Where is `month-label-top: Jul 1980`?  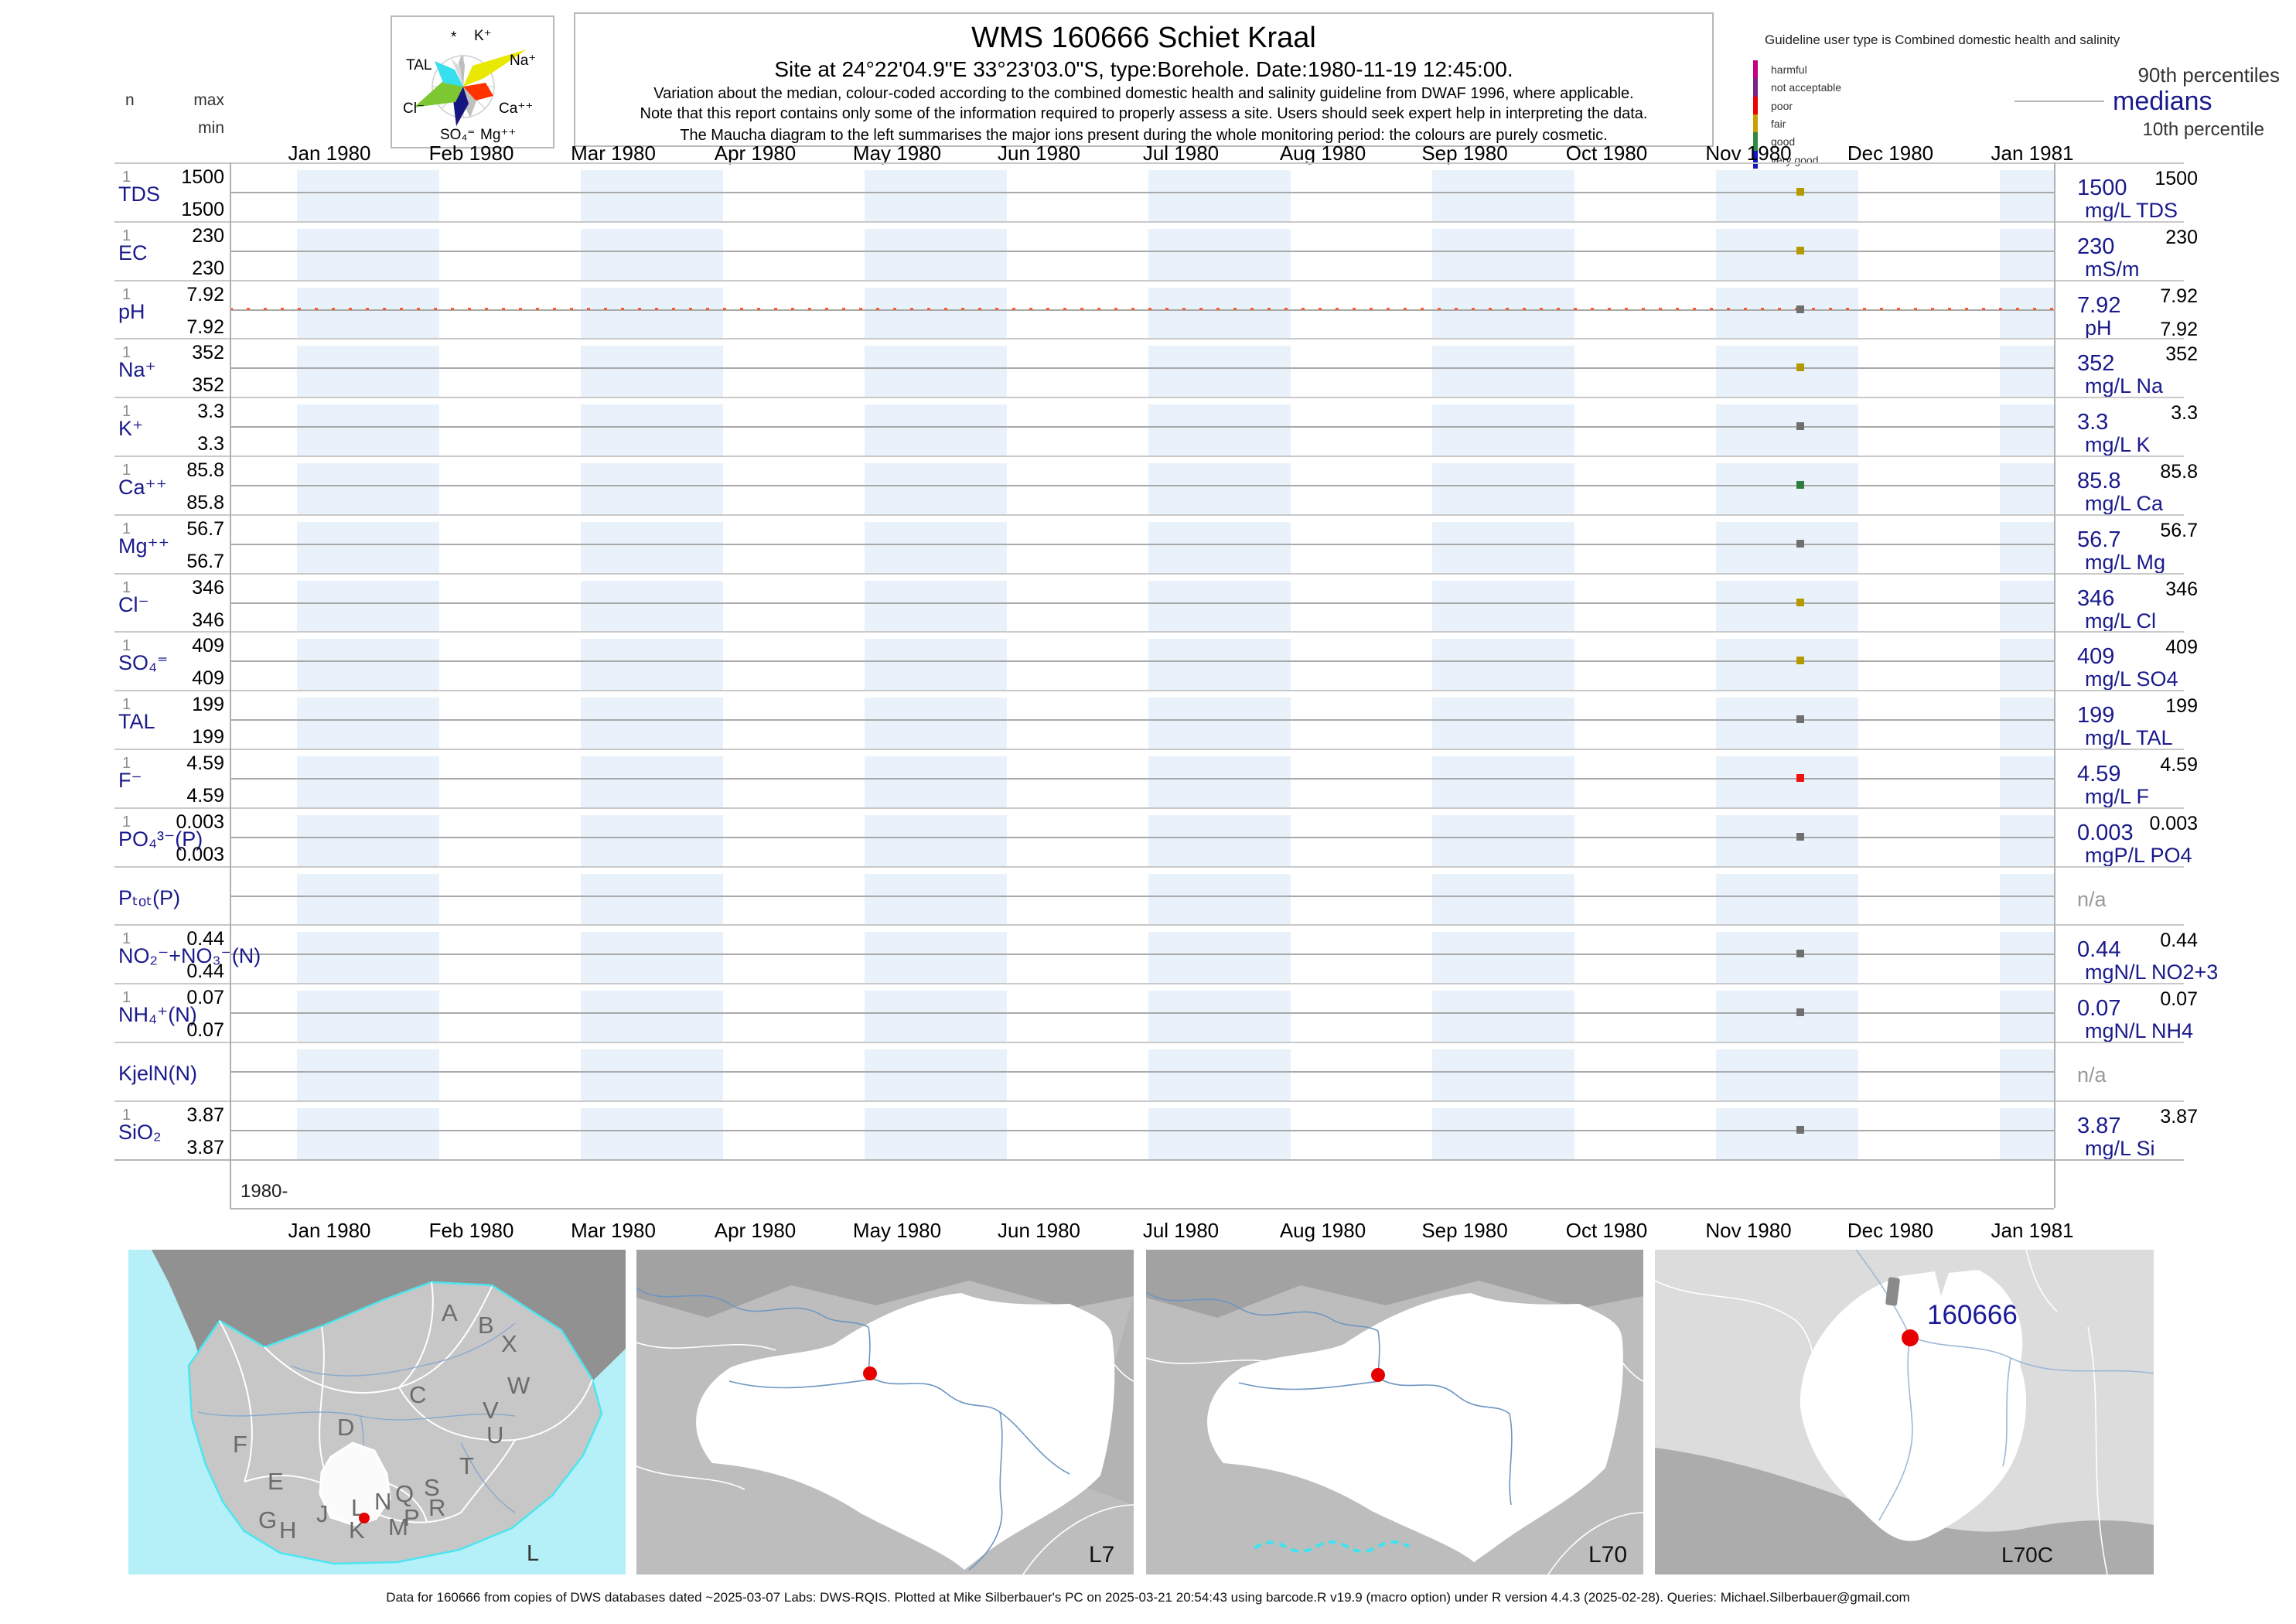 month-label-top: Jul 1980 is located at coordinates (1181, 153).